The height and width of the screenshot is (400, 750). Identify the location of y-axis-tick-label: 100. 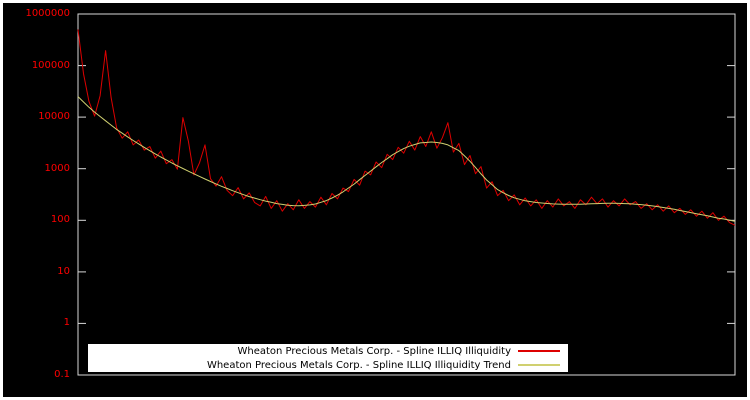
(60, 219).